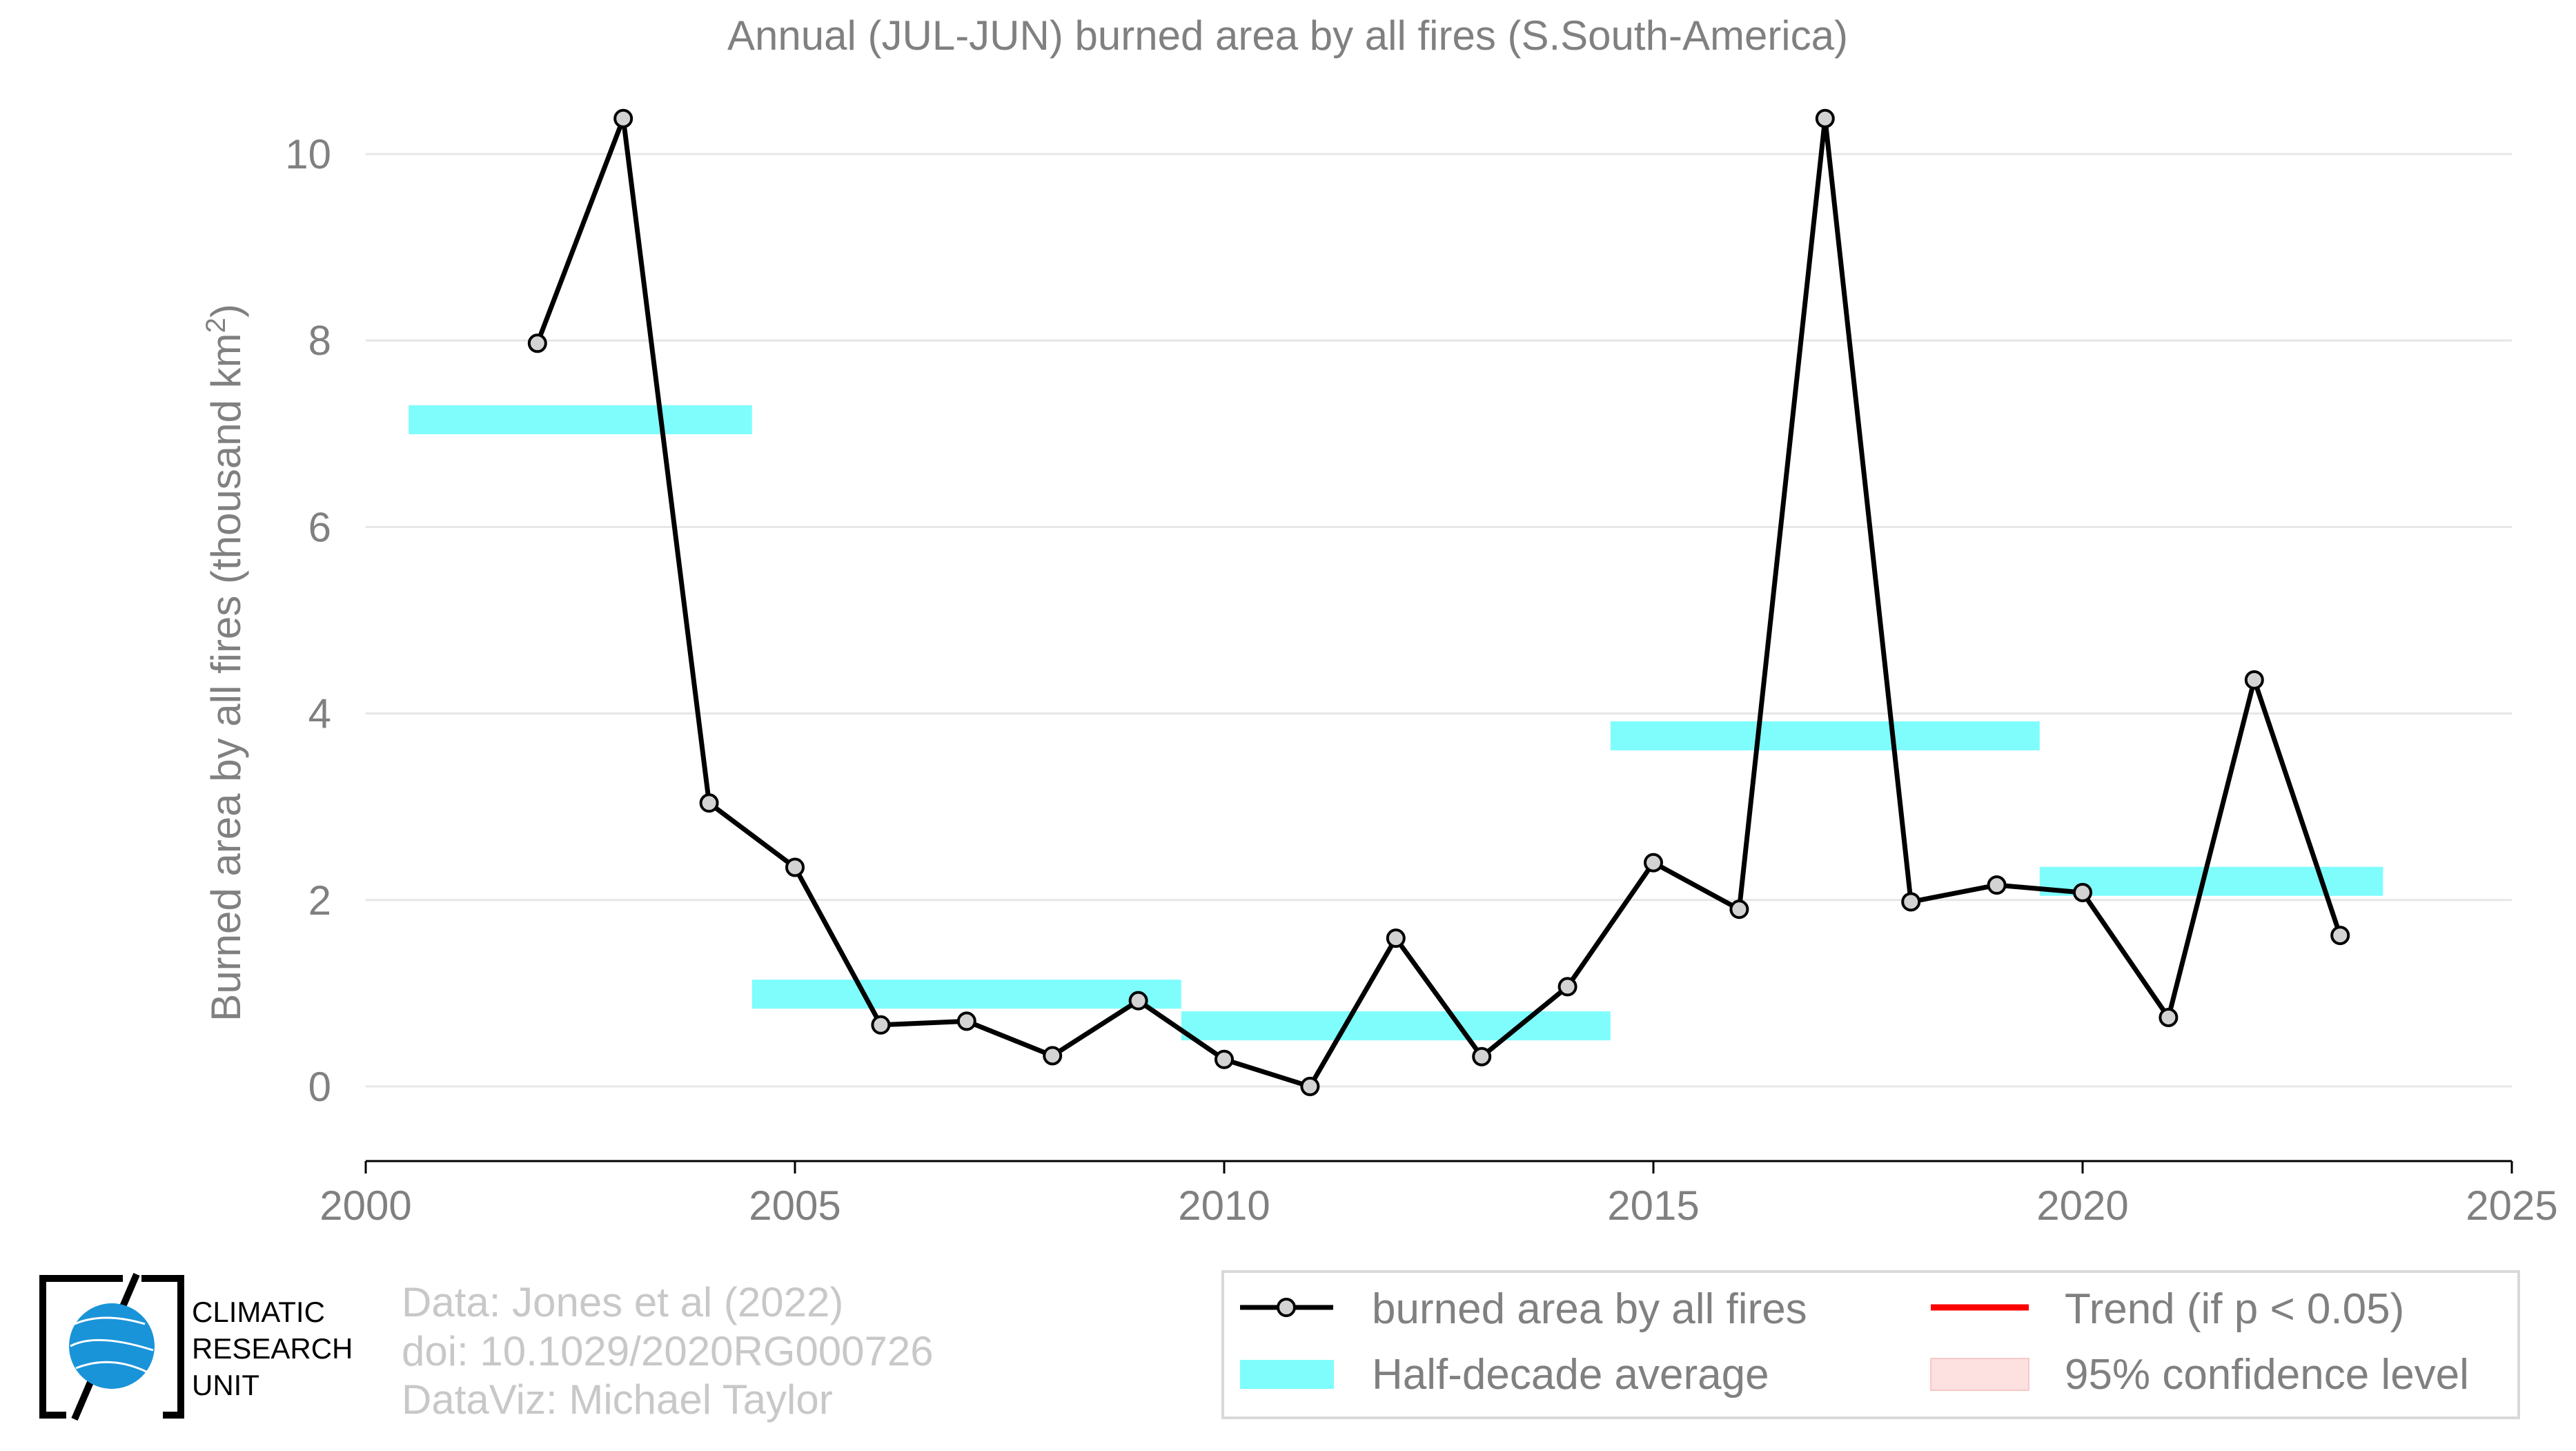 Image resolution: width=2576 pixels, height=1451 pixels. I want to click on legend-label-trend: Trend (if p < 0.05), so click(2234, 1309).